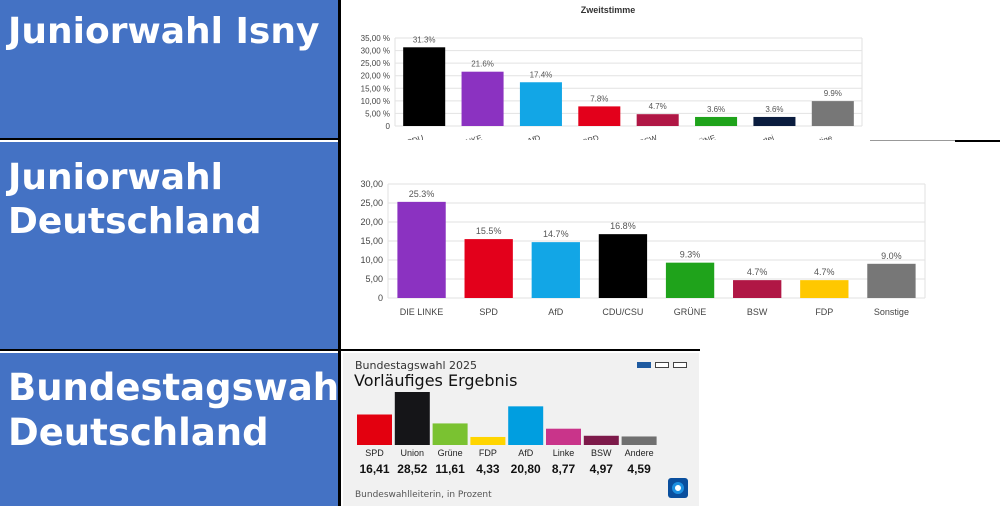 Image resolution: width=1000 pixels, height=506 pixels. Describe the element at coordinates (371, 241) in the screenshot. I see `y-tick-label: 15,00` at that location.